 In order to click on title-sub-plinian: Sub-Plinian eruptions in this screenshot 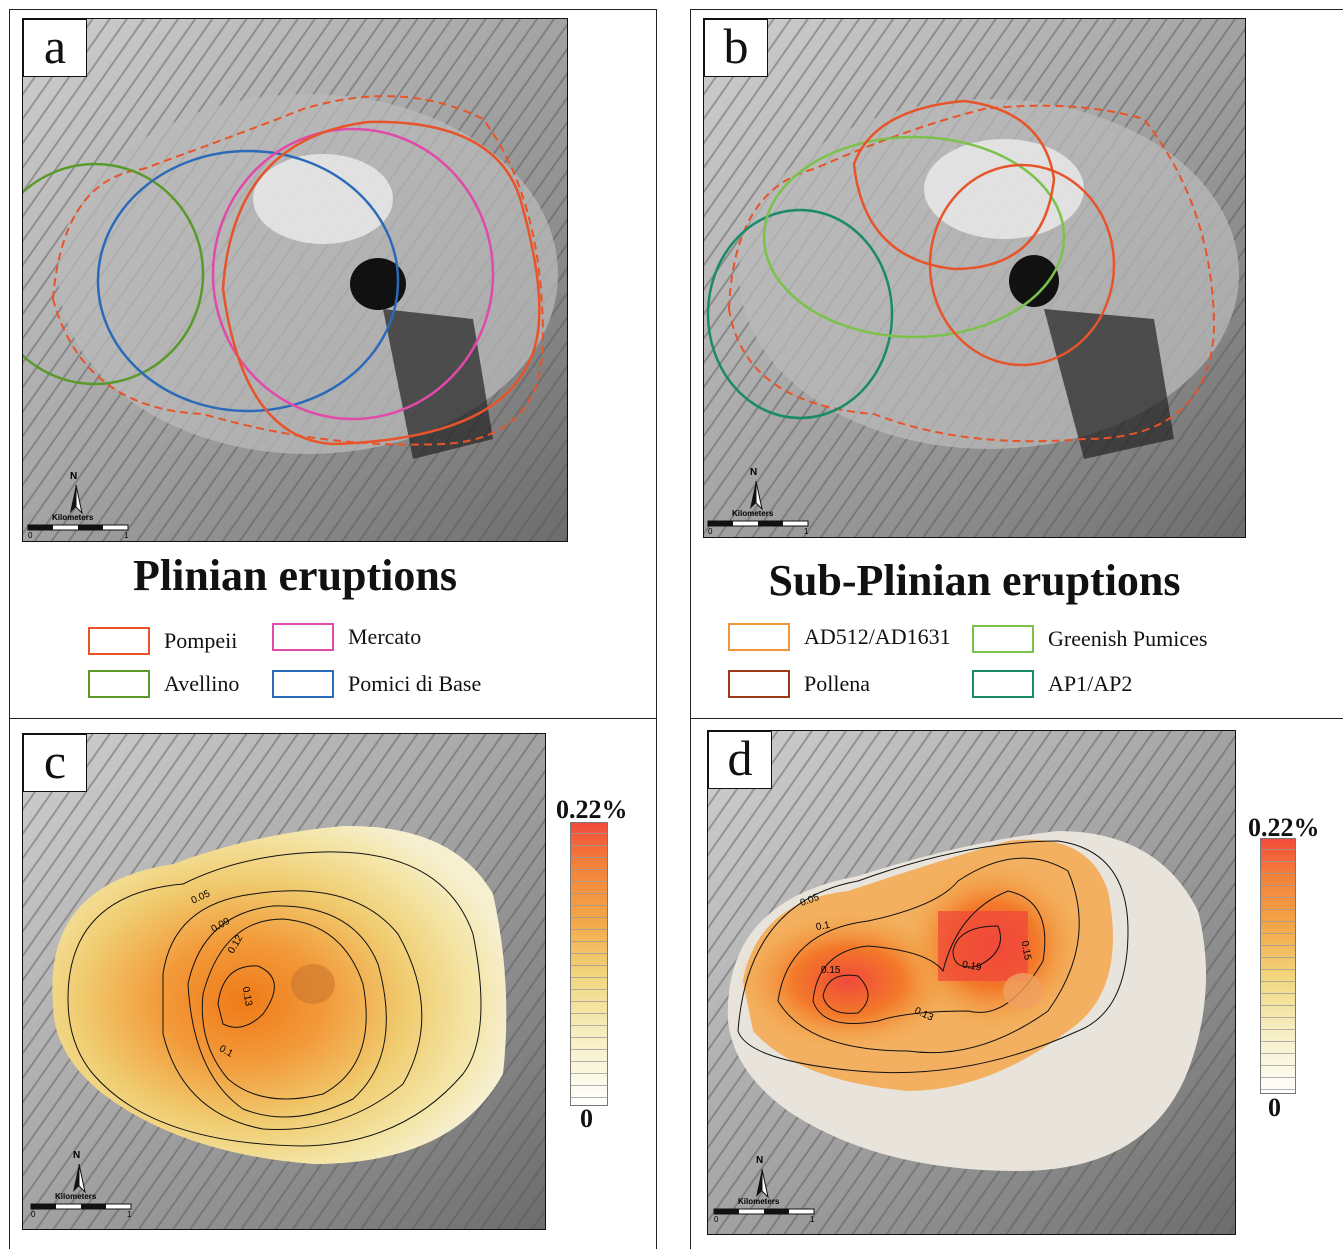, I will do `click(974, 580)`.